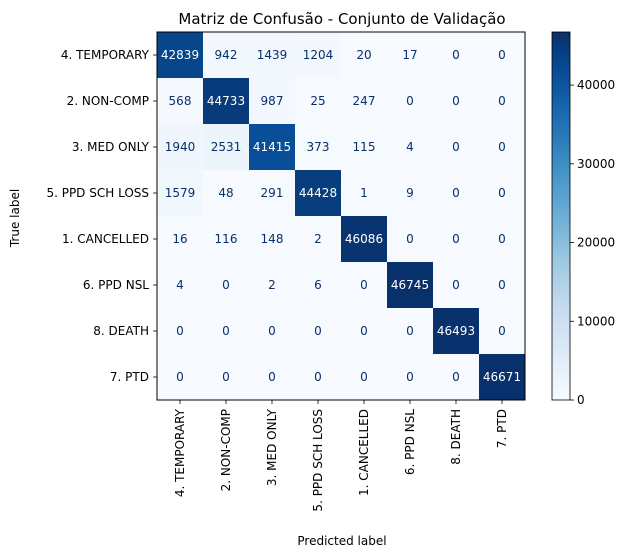  I want to click on cell-value-label: 46493, so click(456, 331).